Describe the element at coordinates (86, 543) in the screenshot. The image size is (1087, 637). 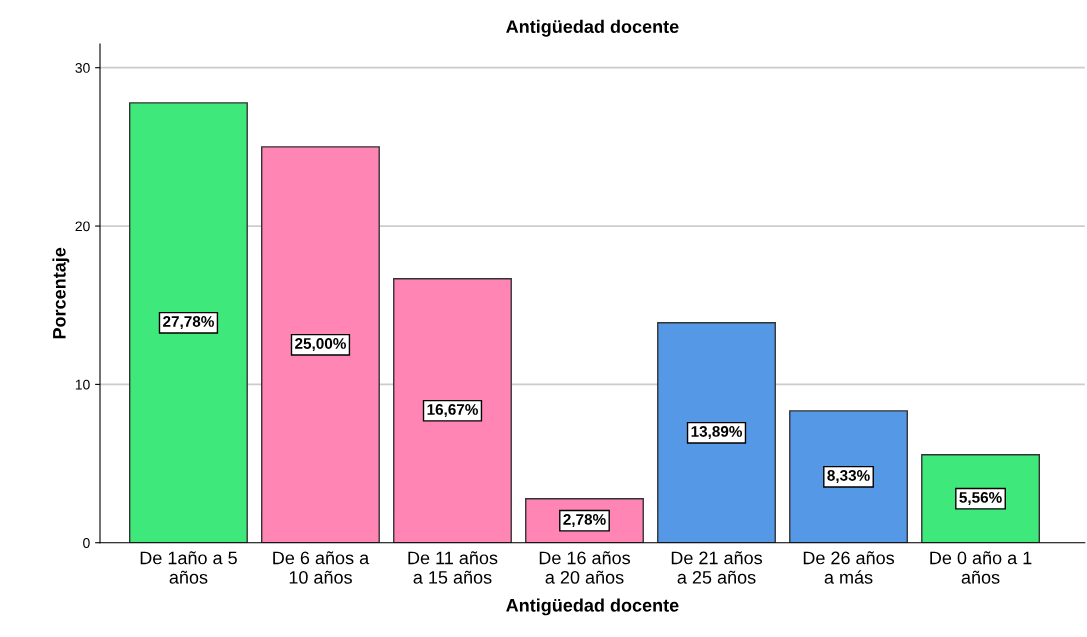
I see `y-tick-label: 0` at that location.